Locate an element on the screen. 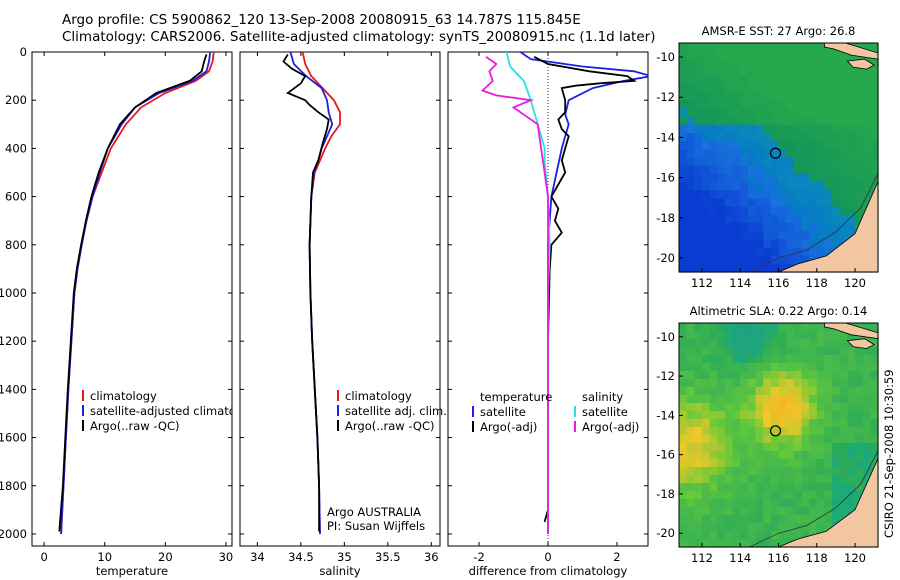 This screenshot has height=580, width=900. x-tick-label: 114 is located at coordinates (740, 558).